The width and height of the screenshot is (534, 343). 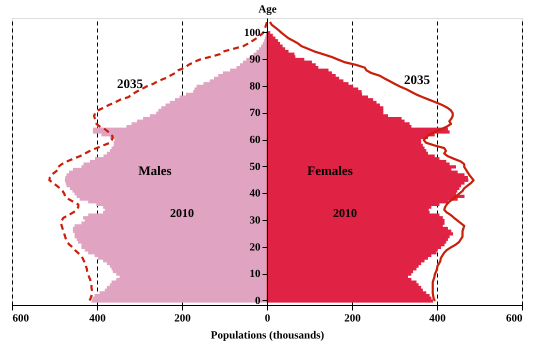 What do you see at coordinates (255, 166) in the screenshot?
I see `y-tick-label: 50` at bounding box center [255, 166].